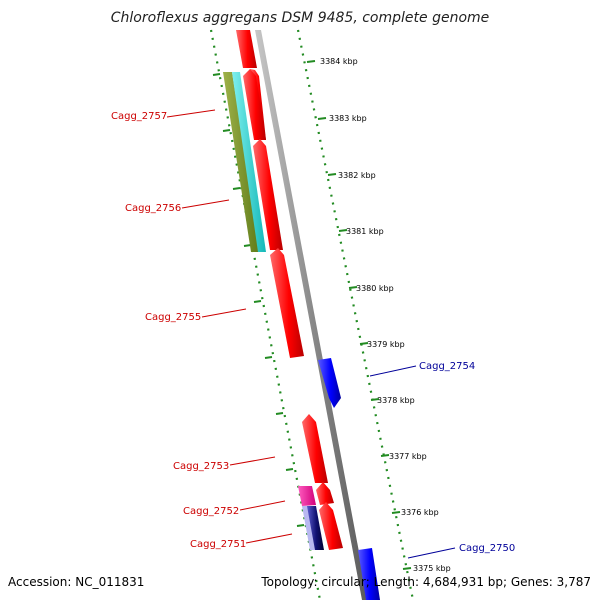 The height and width of the screenshot is (600, 600). What do you see at coordinates (349, 479) in the screenshot?
I see `reverse-cds-track` at bounding box center [349, 479].